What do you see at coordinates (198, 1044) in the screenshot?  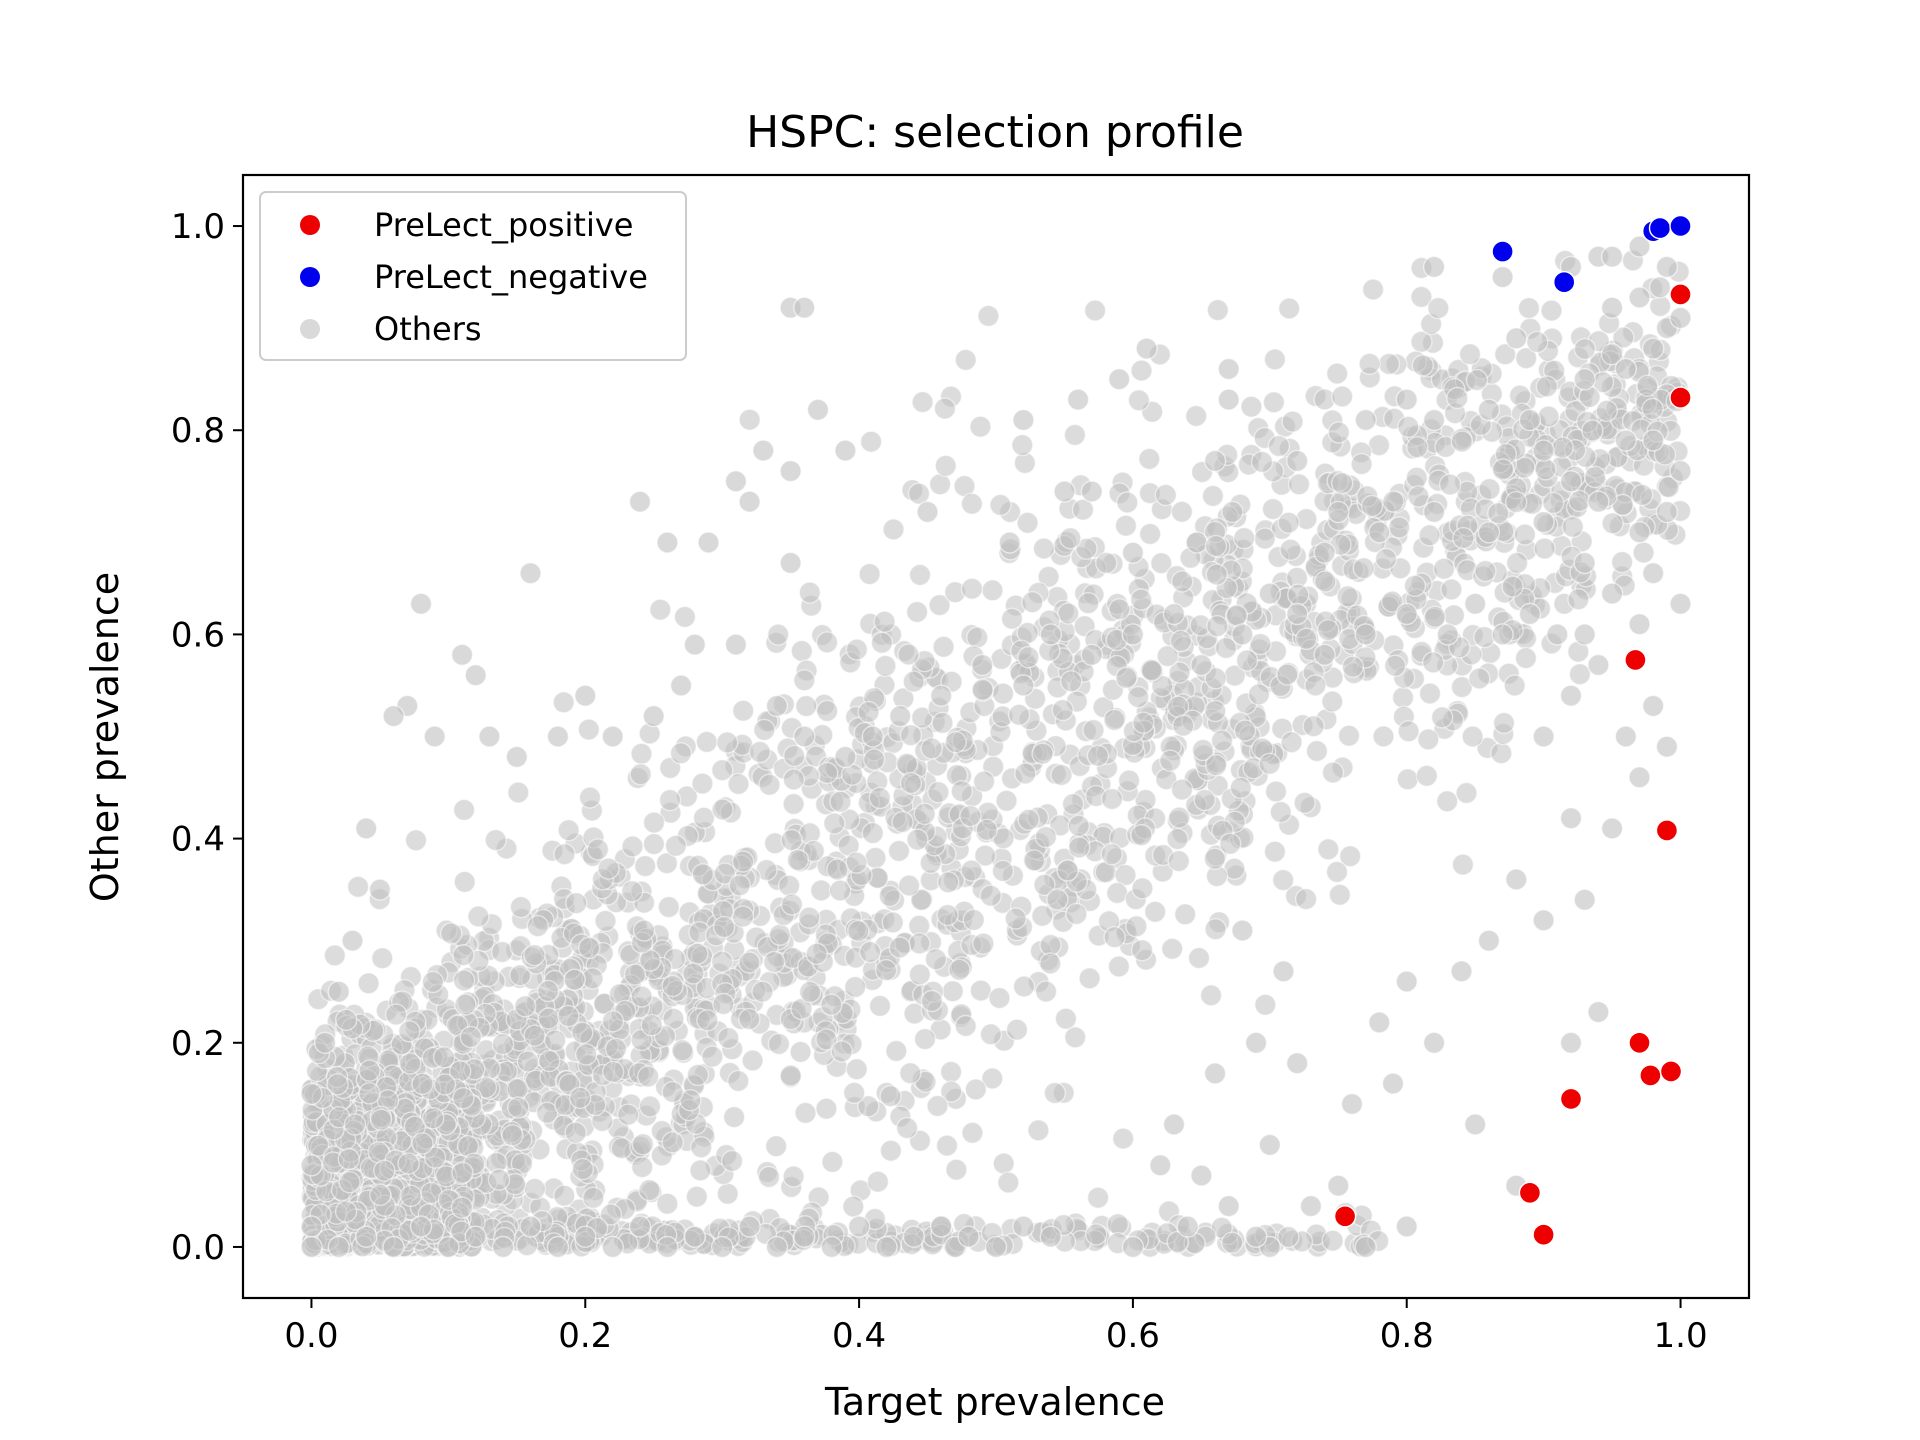 I see `y-tick-label: 0.2` at bounding box center [198, 1044].